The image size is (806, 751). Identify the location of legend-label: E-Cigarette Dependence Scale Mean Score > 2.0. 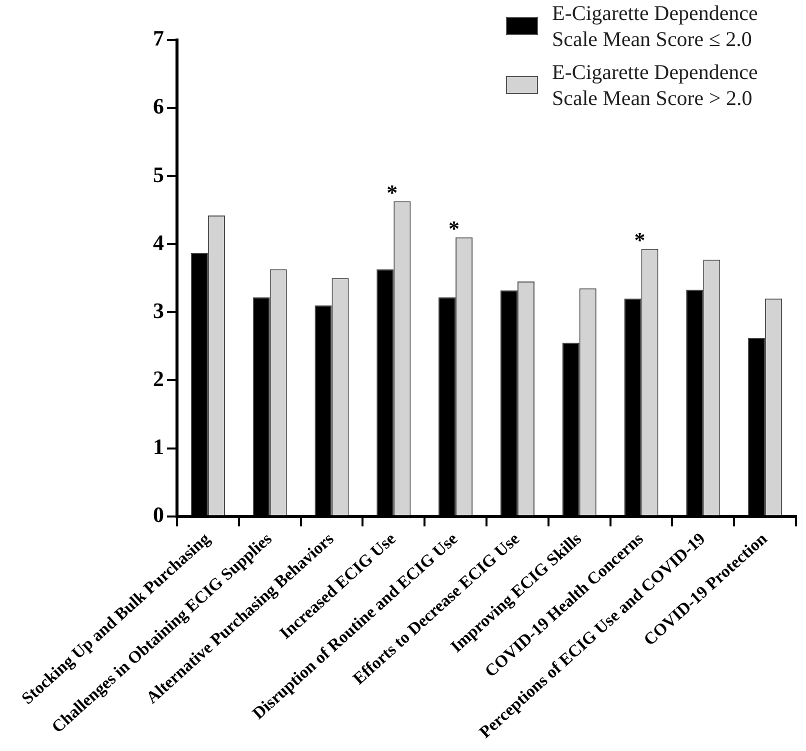
(655, 84).